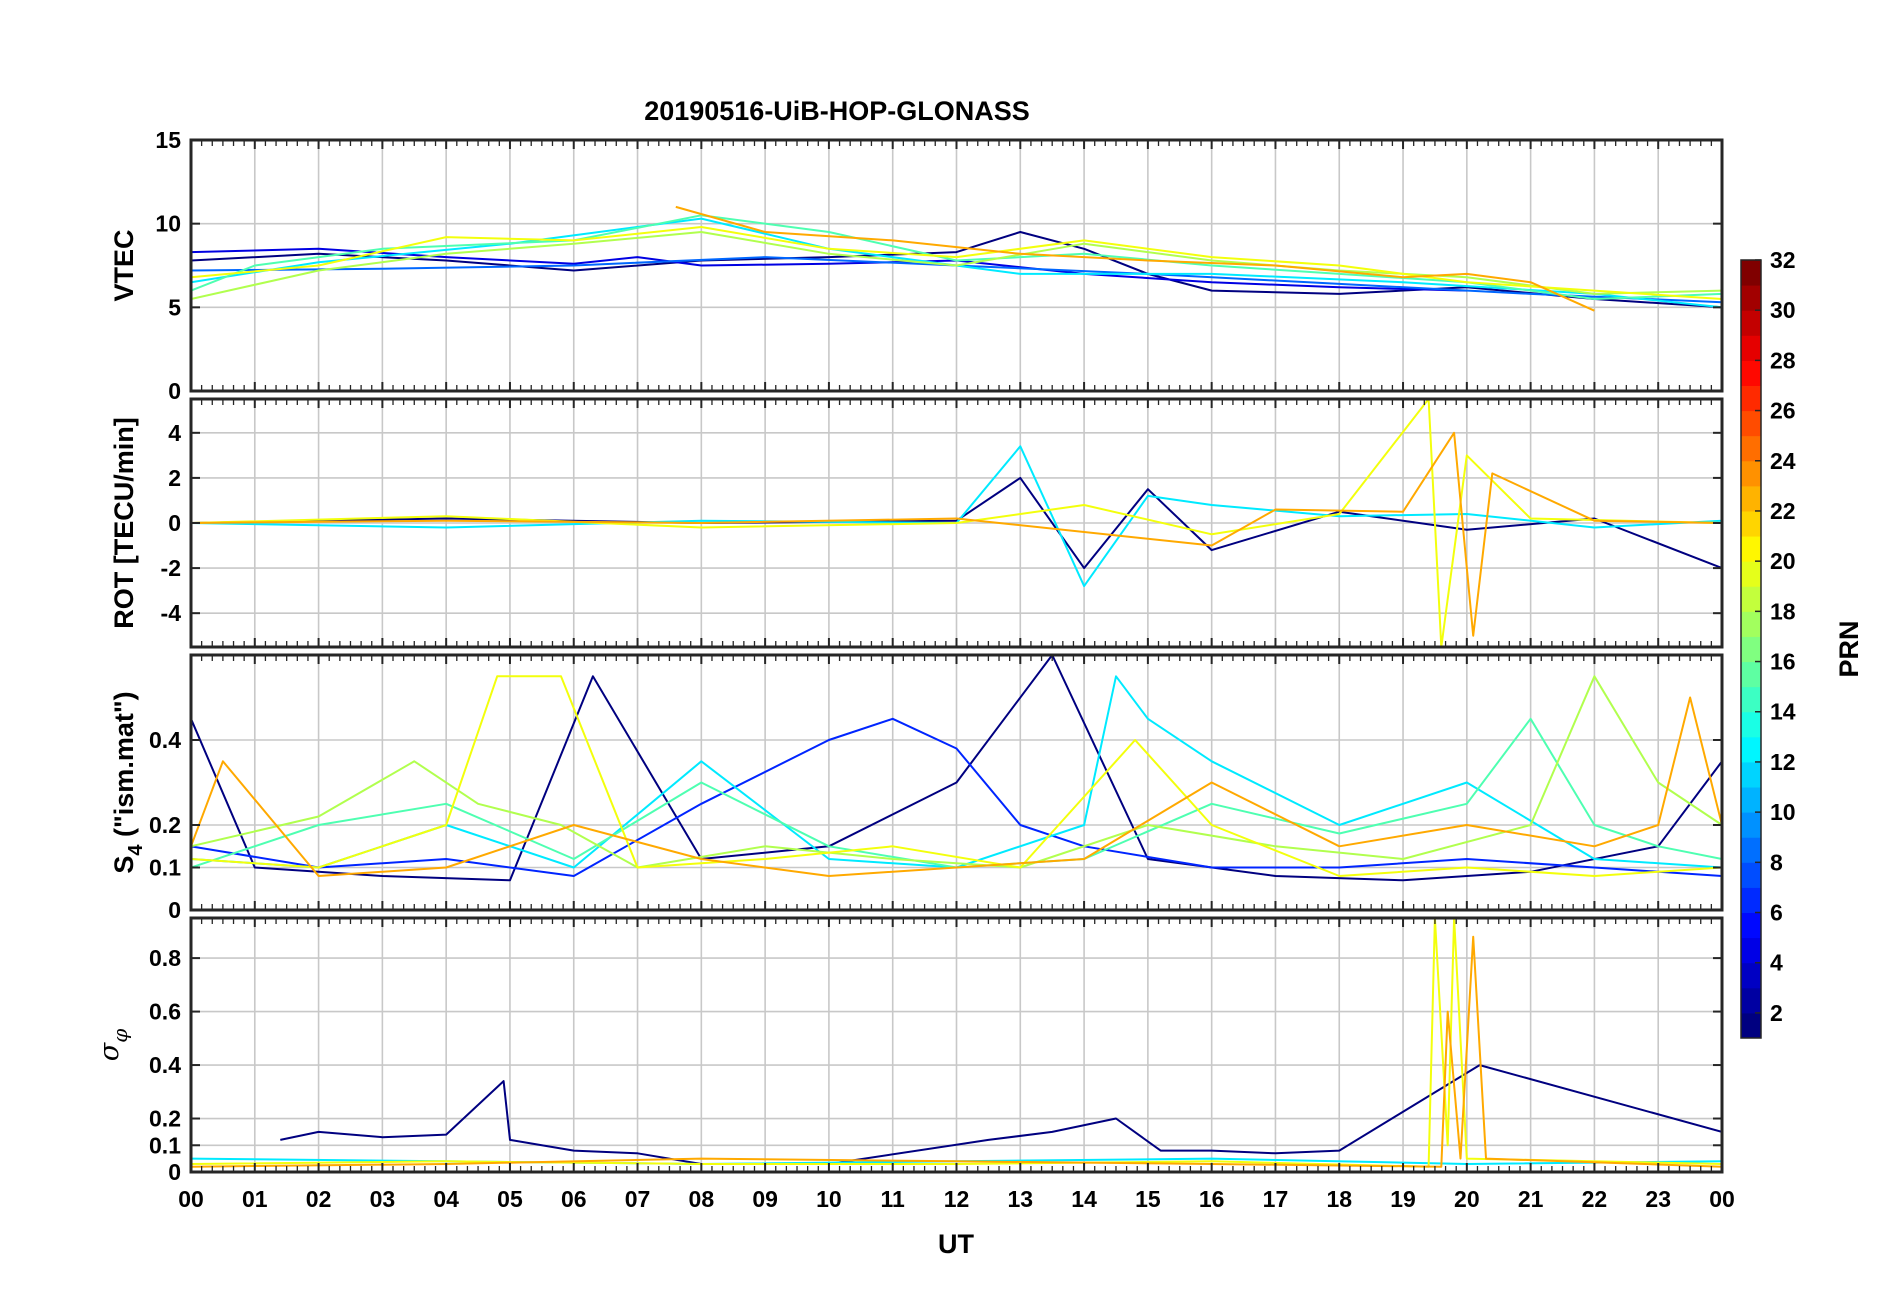  What do you see at coordinates (837, 111) in the screenshot?
I see `chart-title: 20190516-UiB-HOP-GLONASS` at bounding box center [837, 111].